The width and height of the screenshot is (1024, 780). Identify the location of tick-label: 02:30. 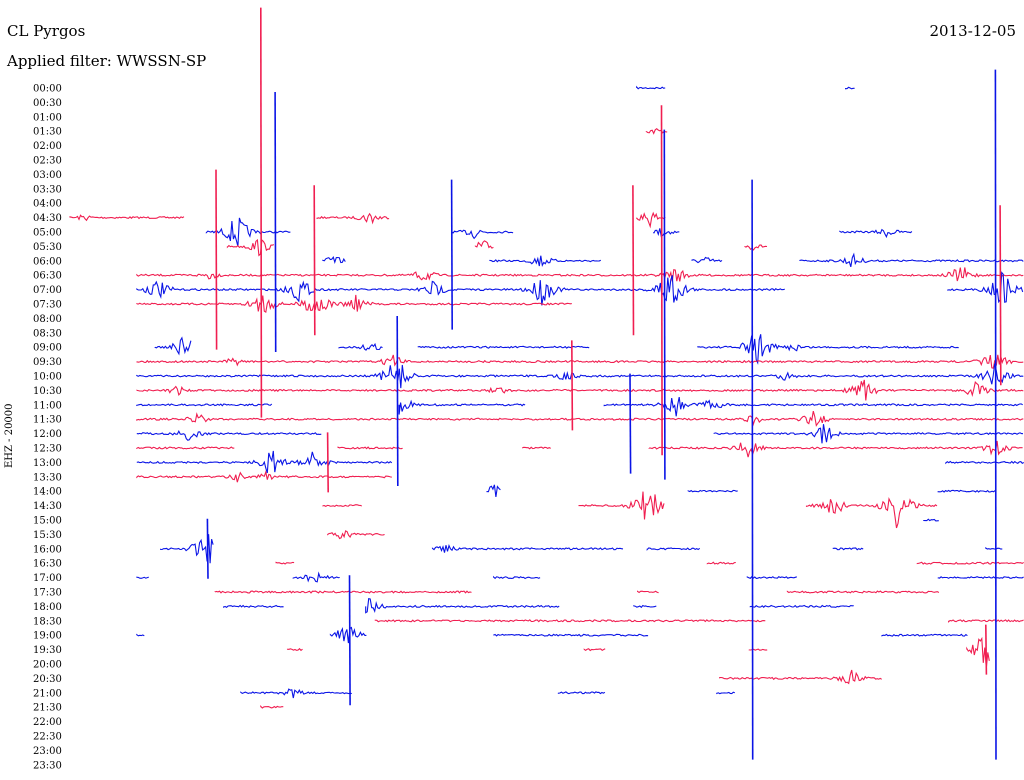
(47, 161).